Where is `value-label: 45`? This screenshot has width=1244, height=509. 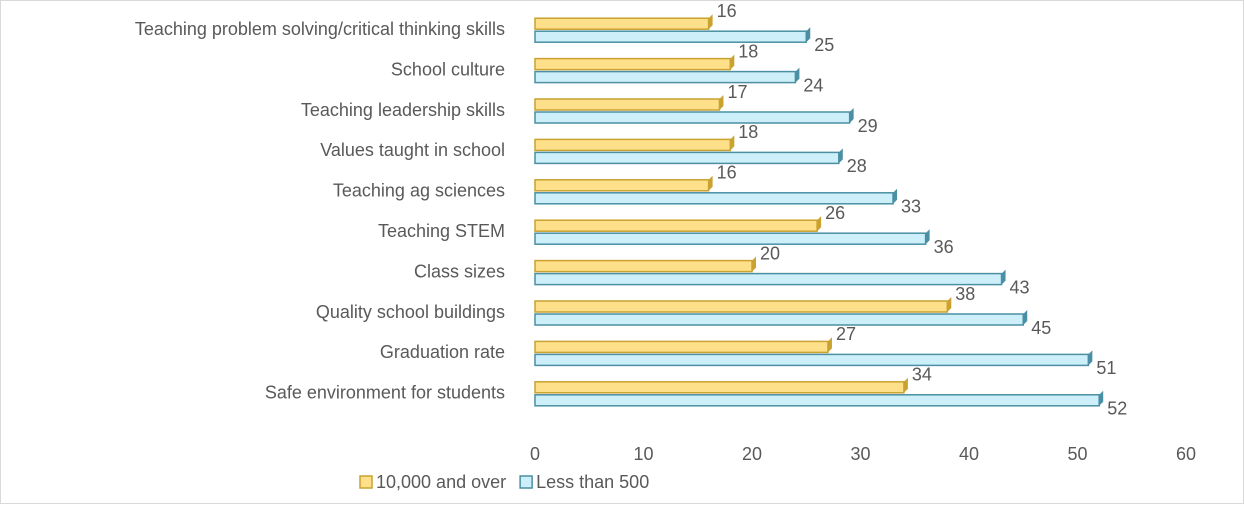 value-label: 45 is located at coordinates (1041, 328).